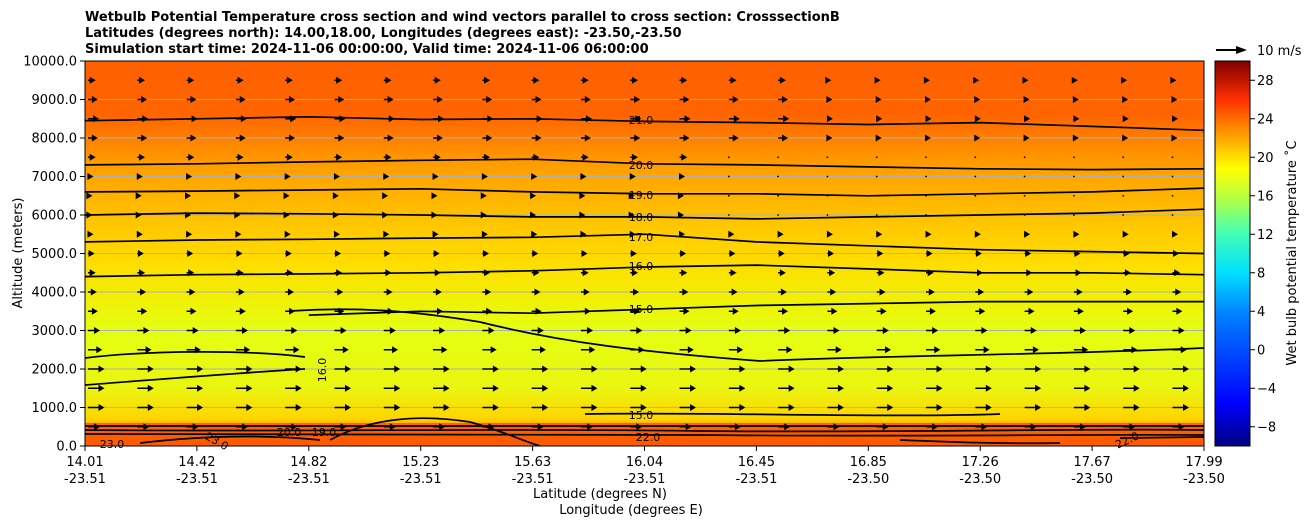 This screenshot has width=1311, height=526. What do you see at coordinates (55, 254) in the screenshot?
I see `y-tick-label: 5000.0` at bounding box center [55, 254].